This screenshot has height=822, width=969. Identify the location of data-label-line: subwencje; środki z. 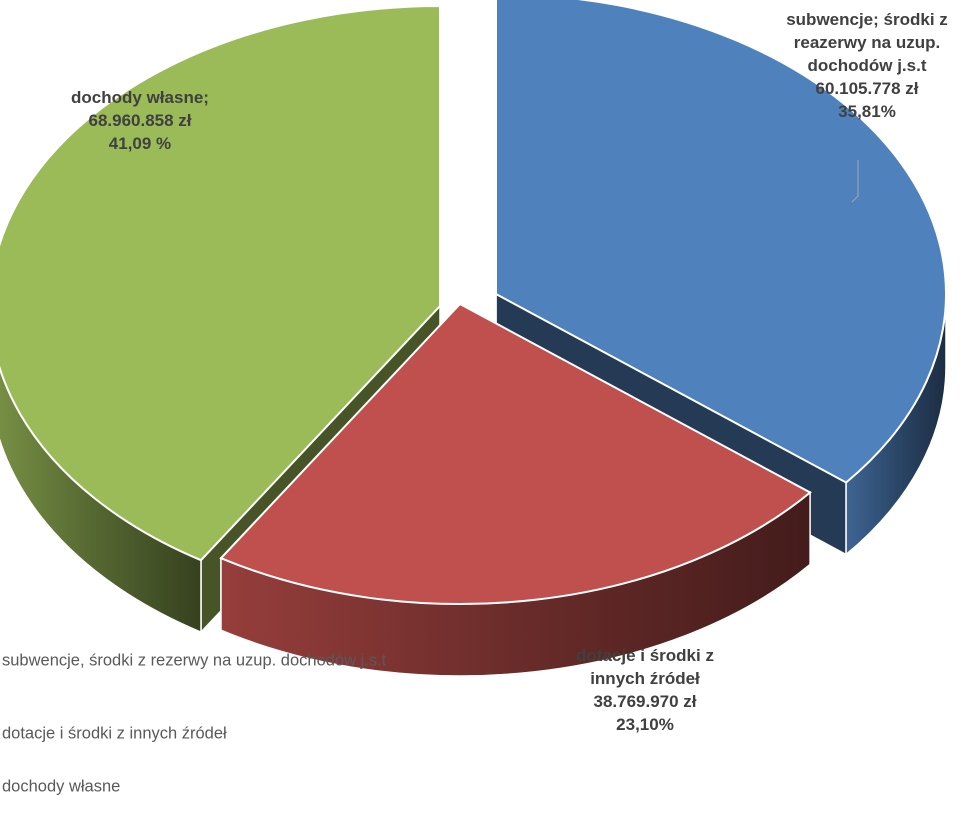
(867, 19).